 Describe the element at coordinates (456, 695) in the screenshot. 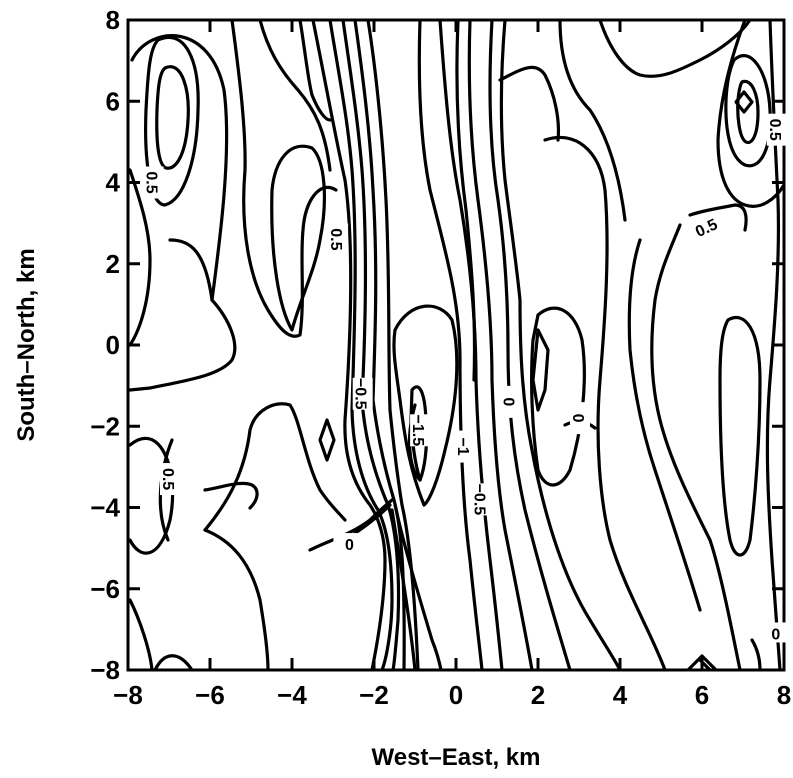

I see `x-tick-label: 0` at that location.